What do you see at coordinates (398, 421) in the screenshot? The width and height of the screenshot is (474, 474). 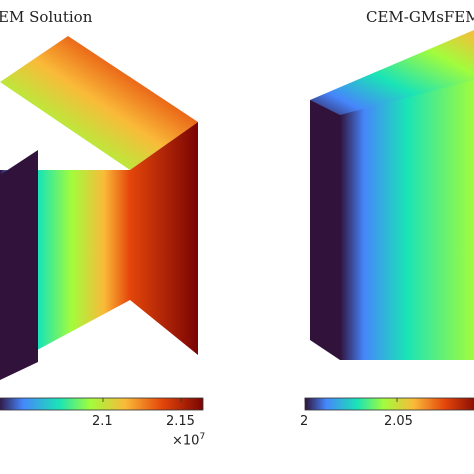 I see `right-tick-label-1: 2.05` at bounding box center [398, 421].